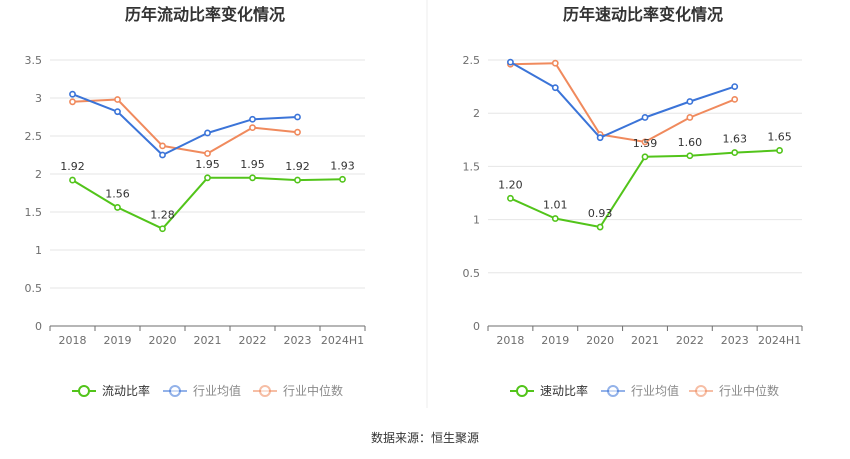 This screenshot has width=850, height=459. Describe the element at coordinates (38, 98) in the screenshot. I see `y-tick-label: 3` at that location.